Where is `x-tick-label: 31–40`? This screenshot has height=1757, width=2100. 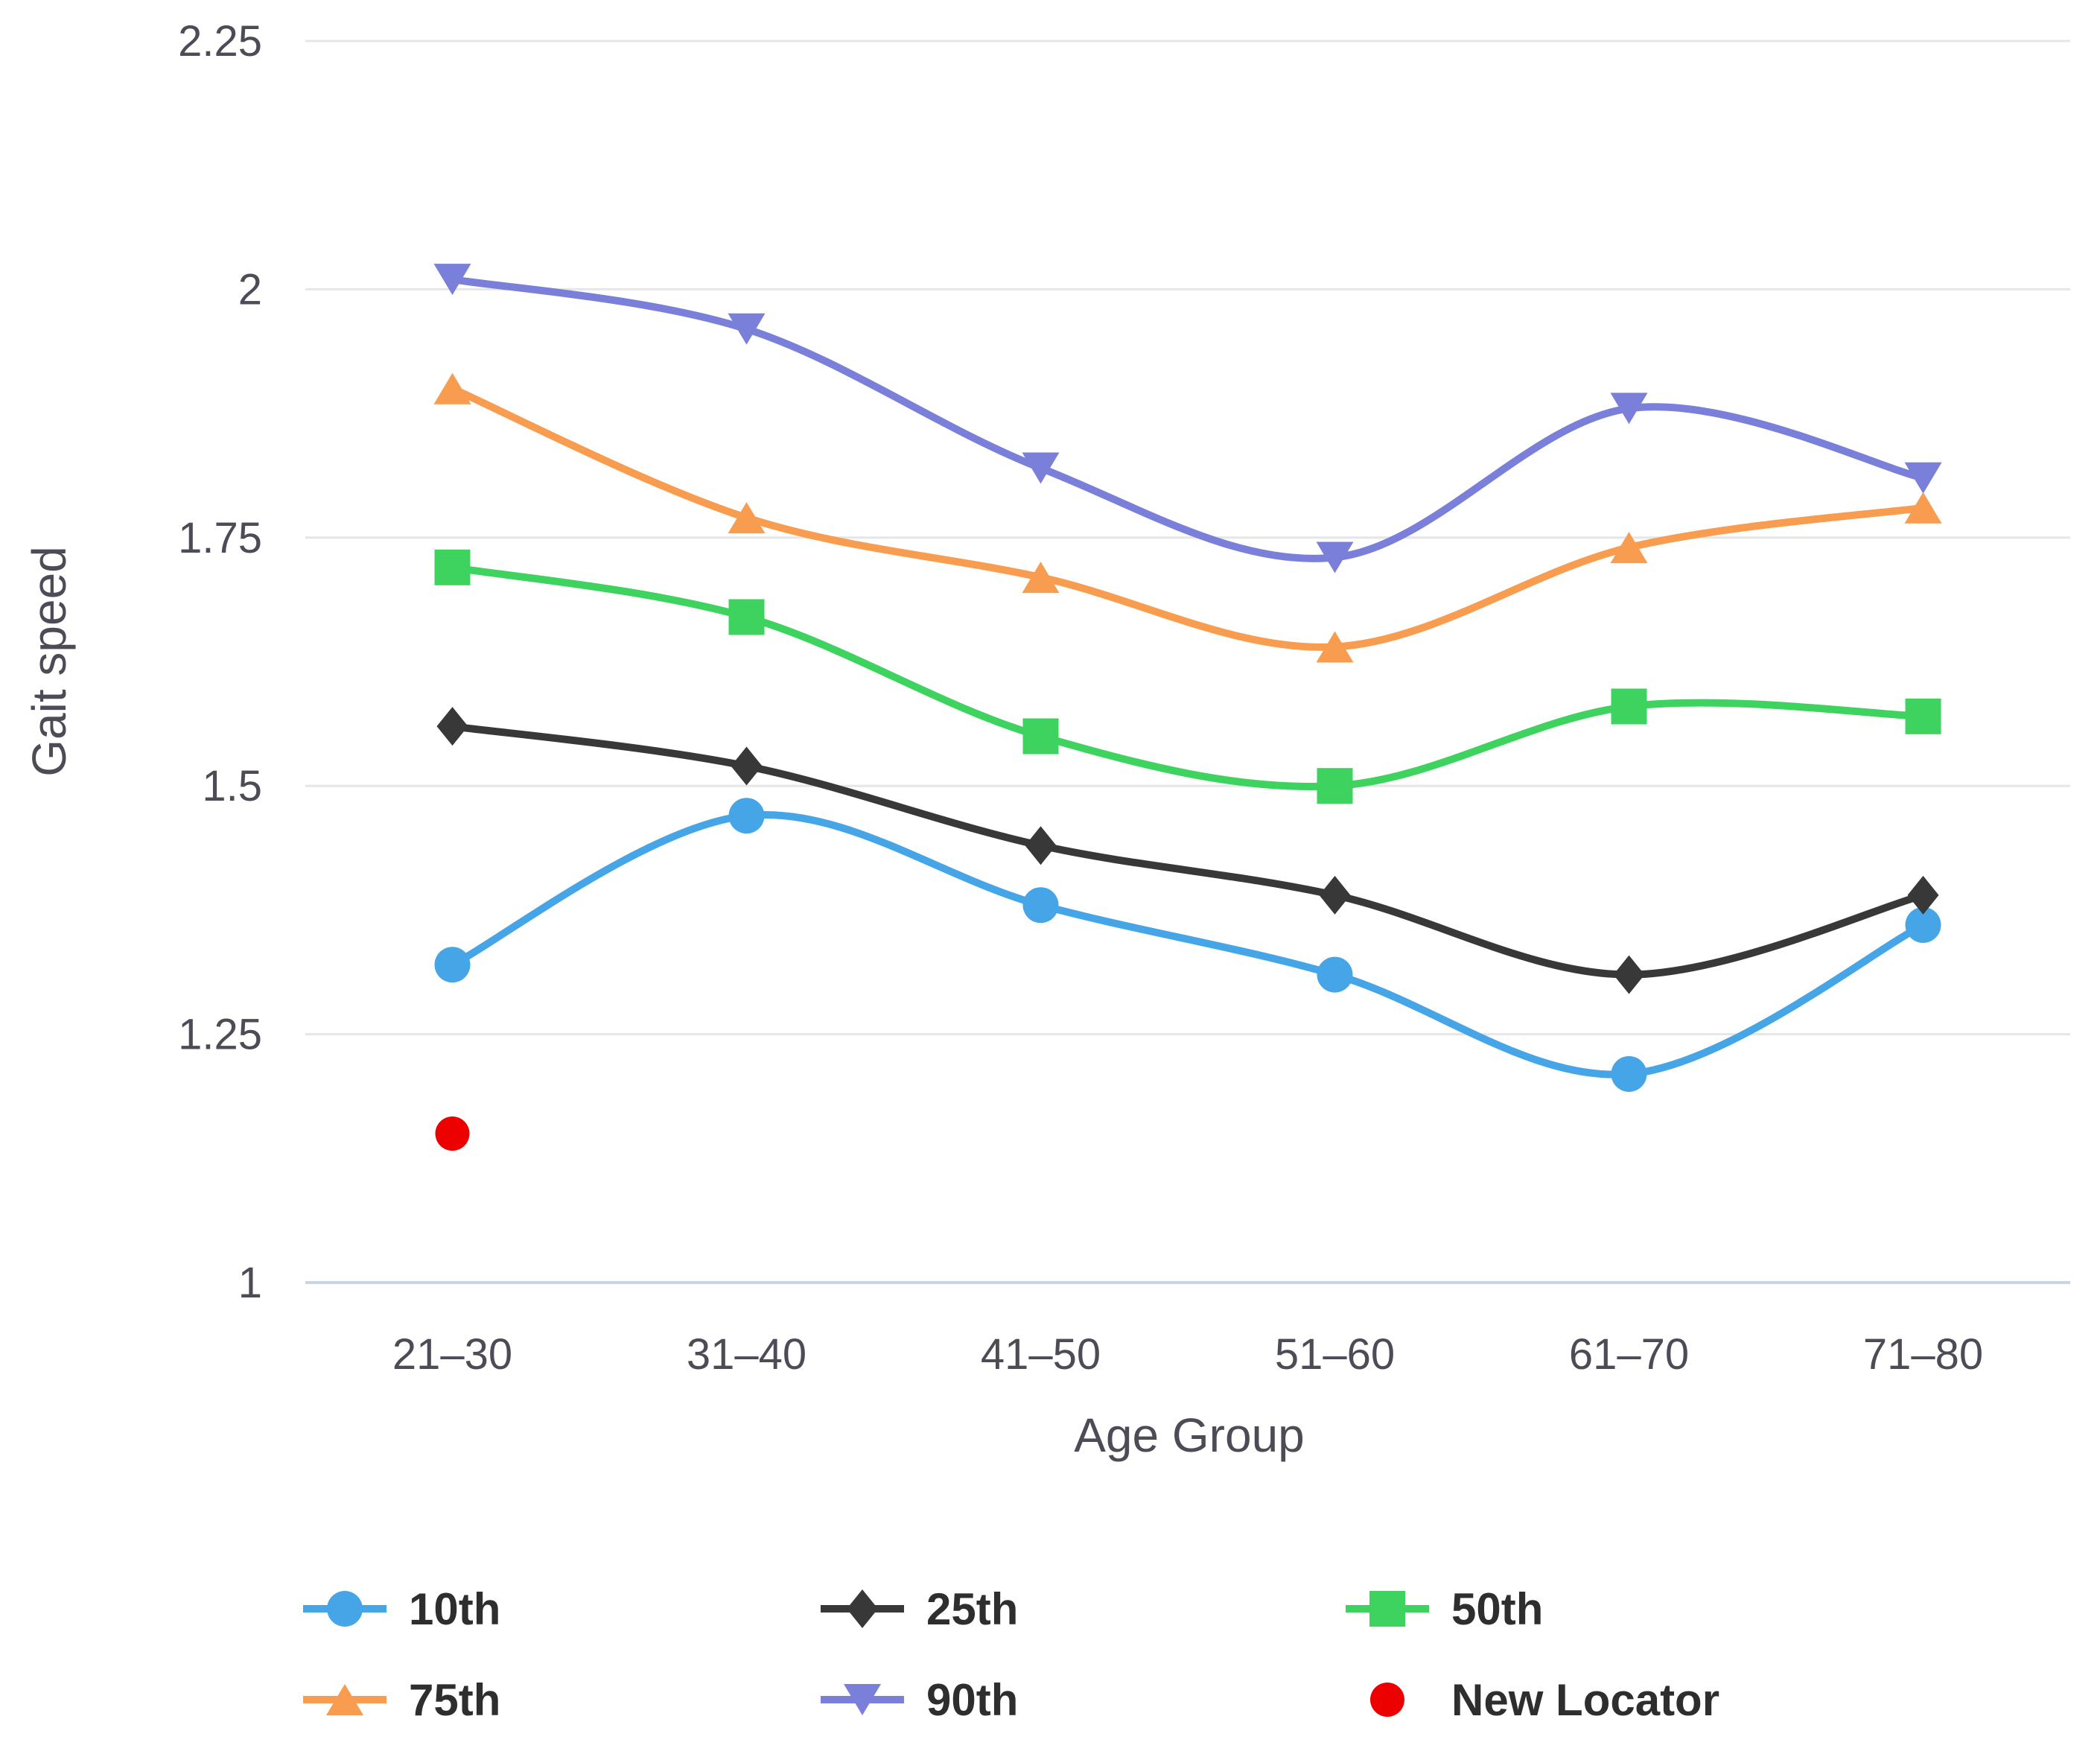
x-tick-label: 31–40 is located at coordinates (746, 1354).